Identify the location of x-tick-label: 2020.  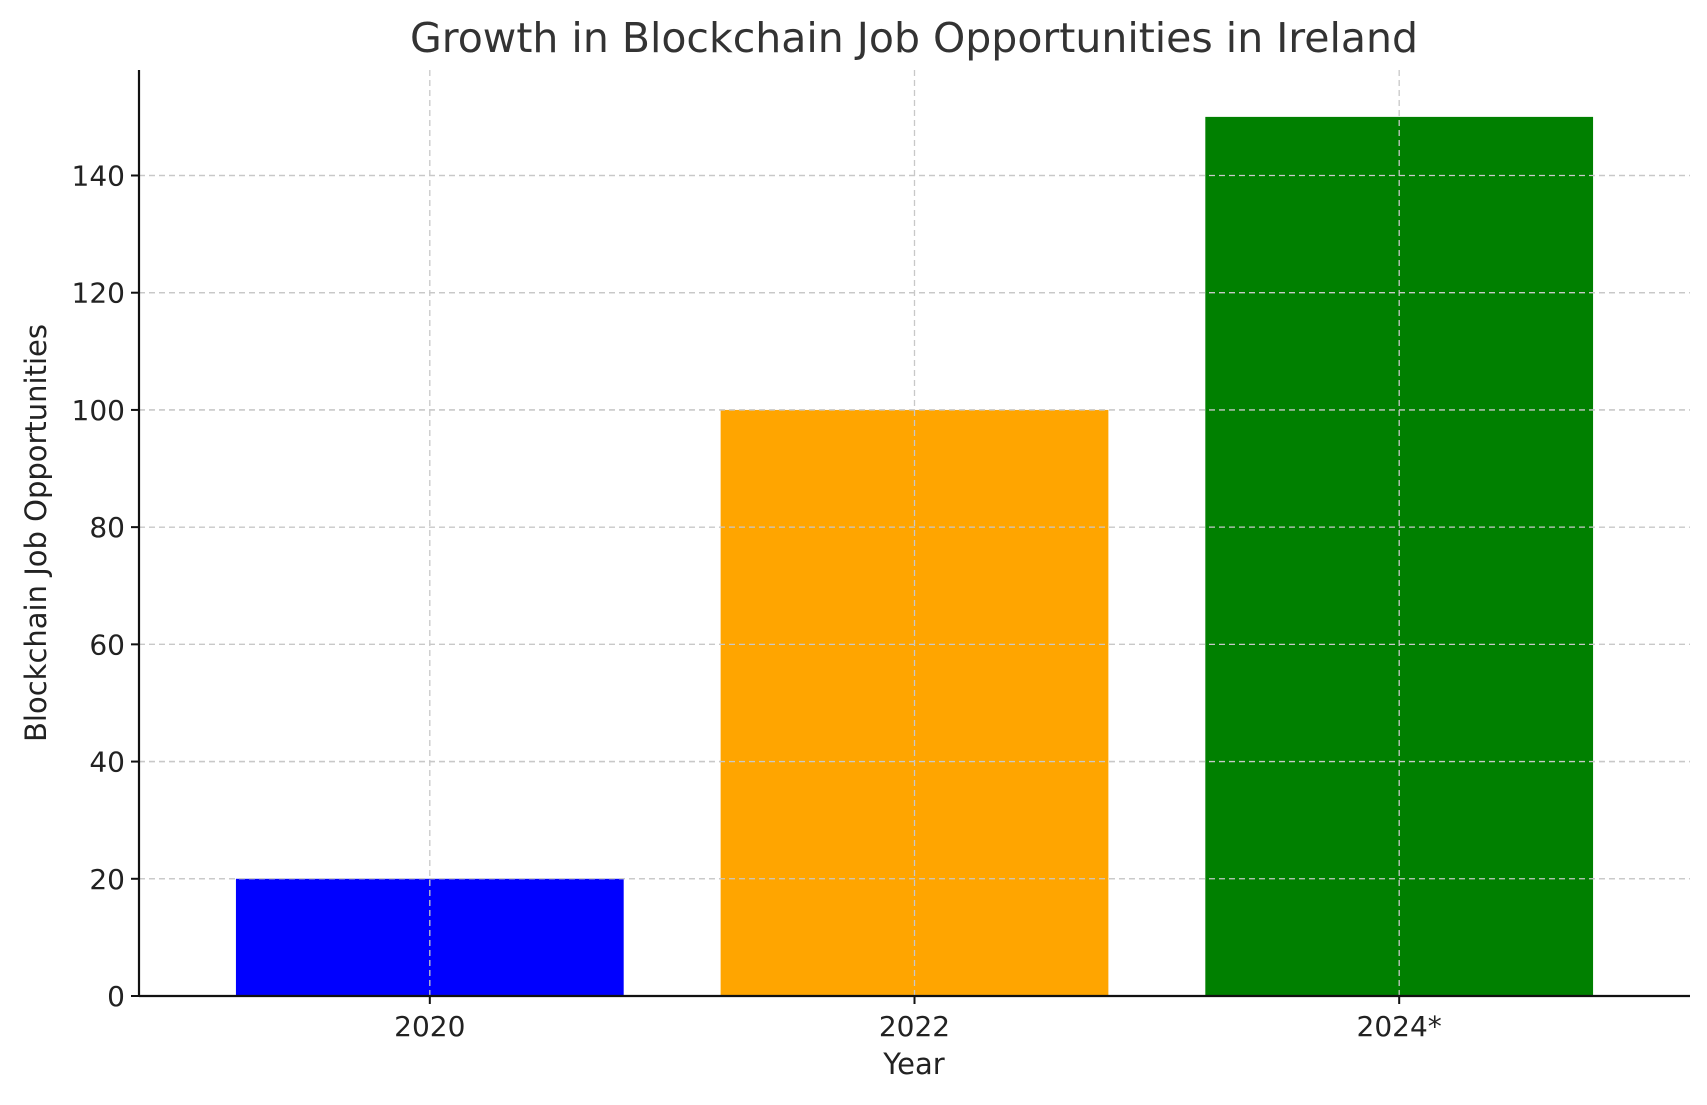
(429, 1026).